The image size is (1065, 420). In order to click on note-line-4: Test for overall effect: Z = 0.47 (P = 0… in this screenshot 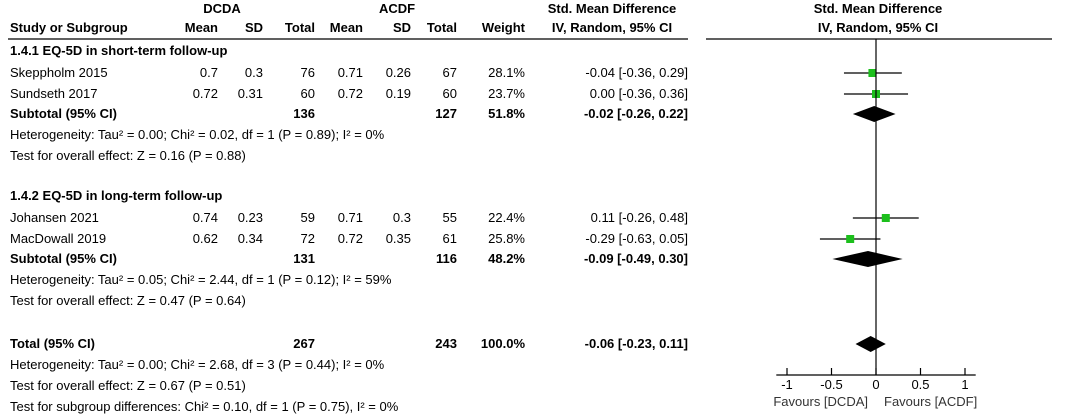, I will do `click(128, 300)`.